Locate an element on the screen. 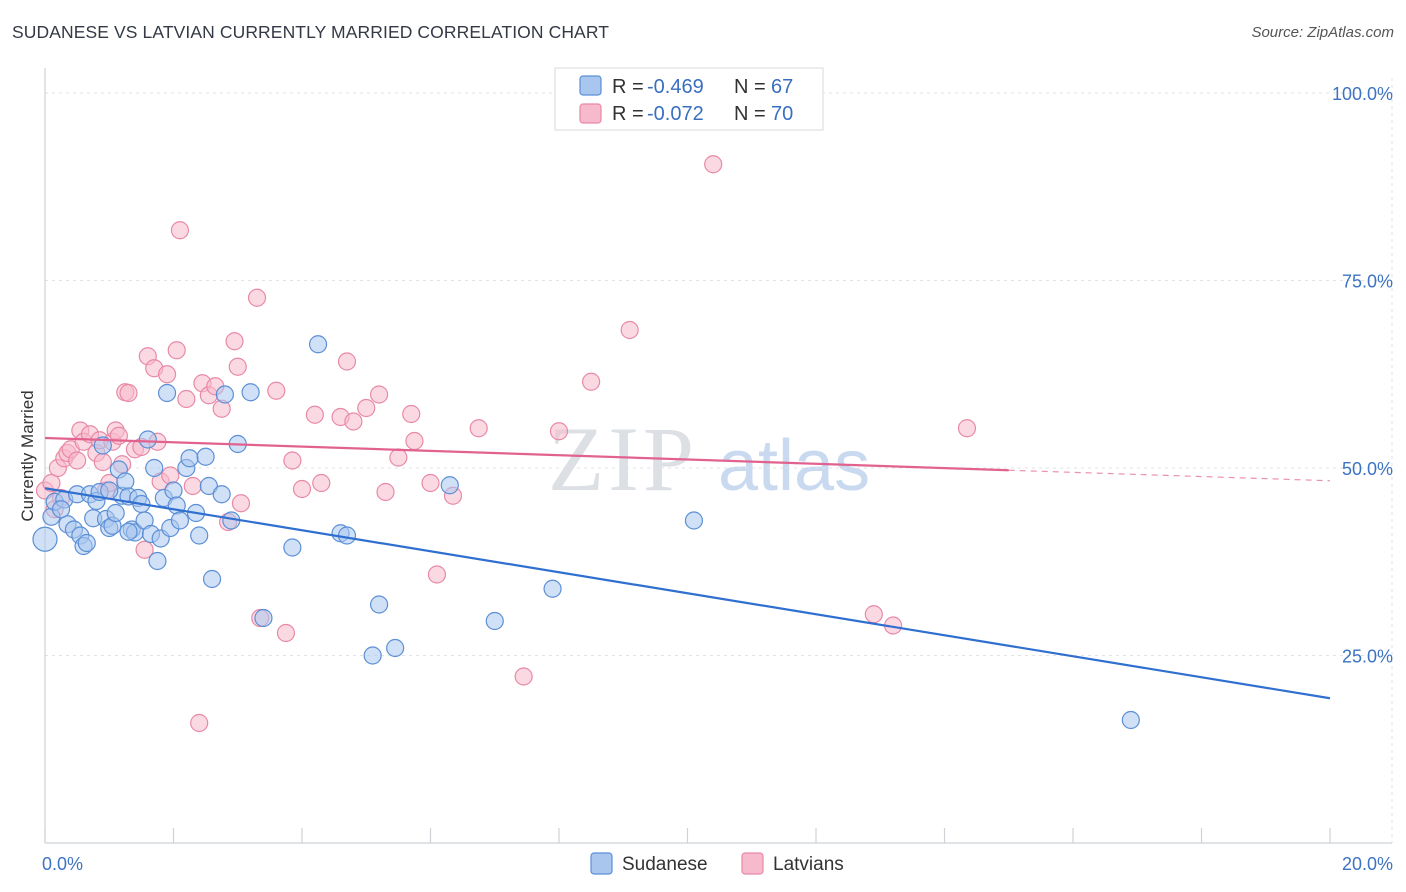 The width and height of the screenshot is (1406, 892). legend-r-label-1: R = is located at coordinates (628, 87).